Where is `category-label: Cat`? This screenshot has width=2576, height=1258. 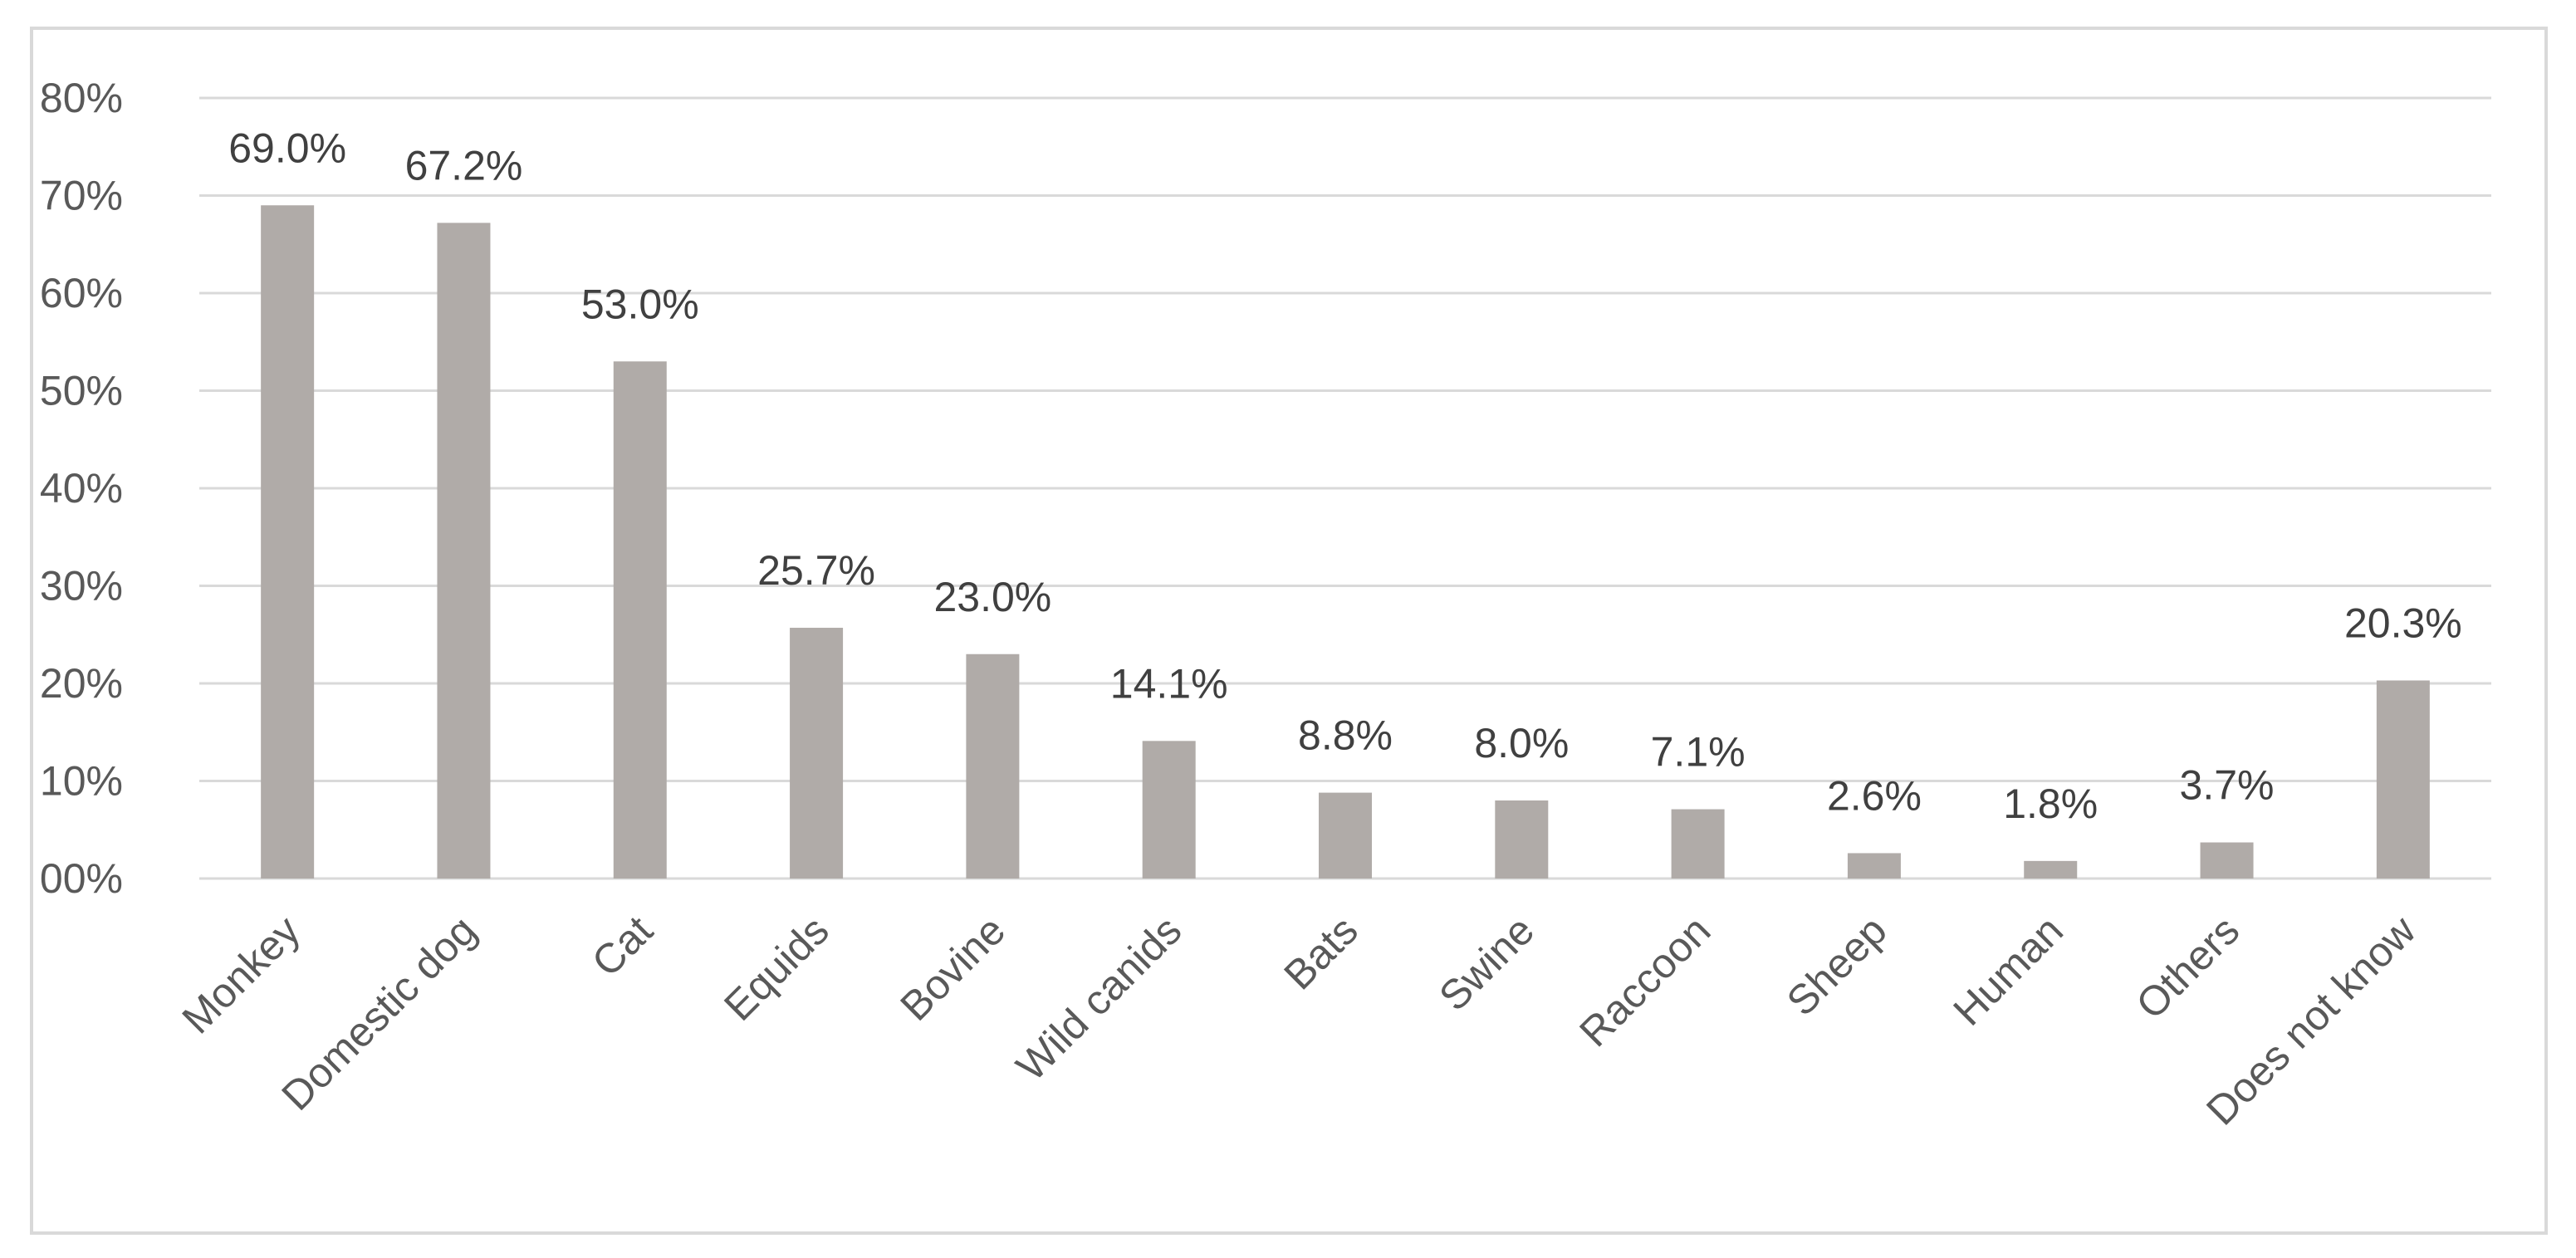 category-label: Cat is located at coordinates (623, 947).